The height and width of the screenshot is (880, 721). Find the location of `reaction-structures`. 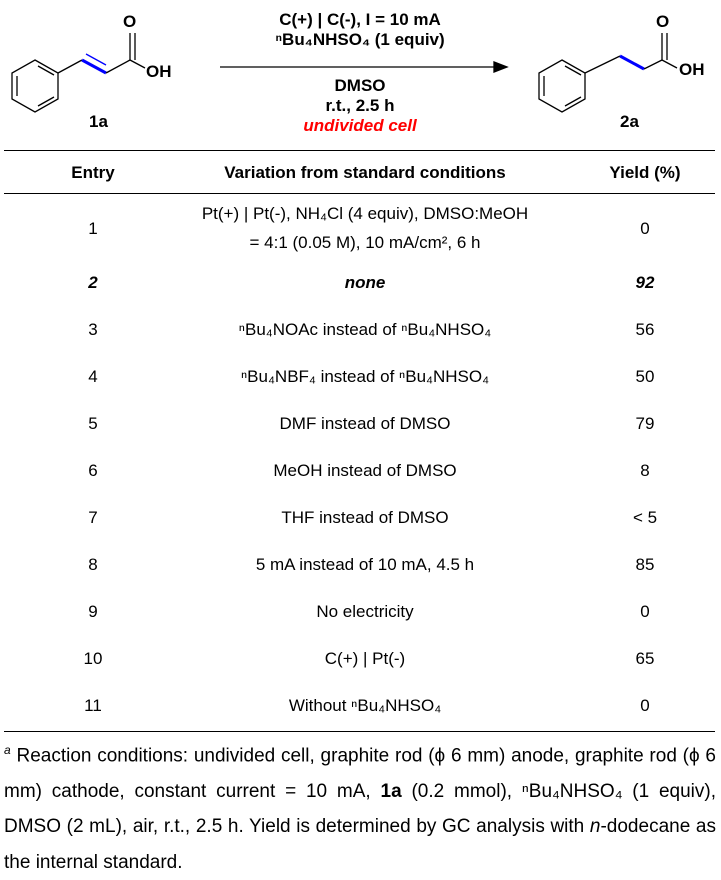

reaction-structures is located at coordinates (344, 73).